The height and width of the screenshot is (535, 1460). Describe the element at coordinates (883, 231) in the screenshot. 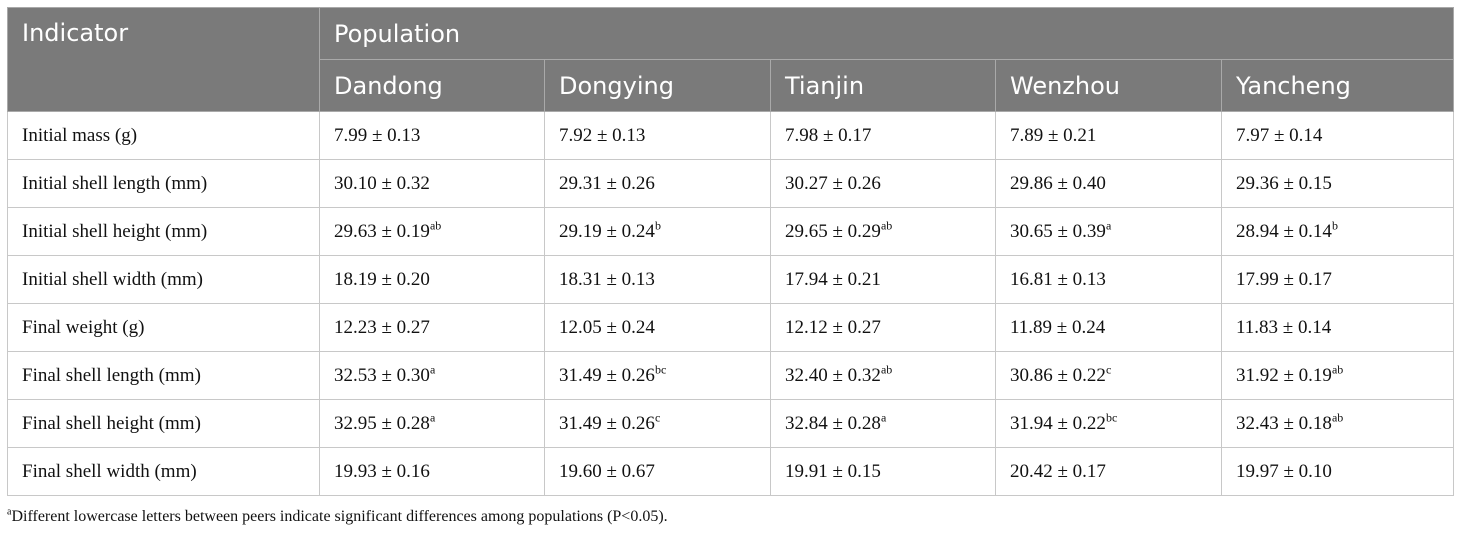

I see `table-cell: 29.65 ± 0.29ab` at that location.